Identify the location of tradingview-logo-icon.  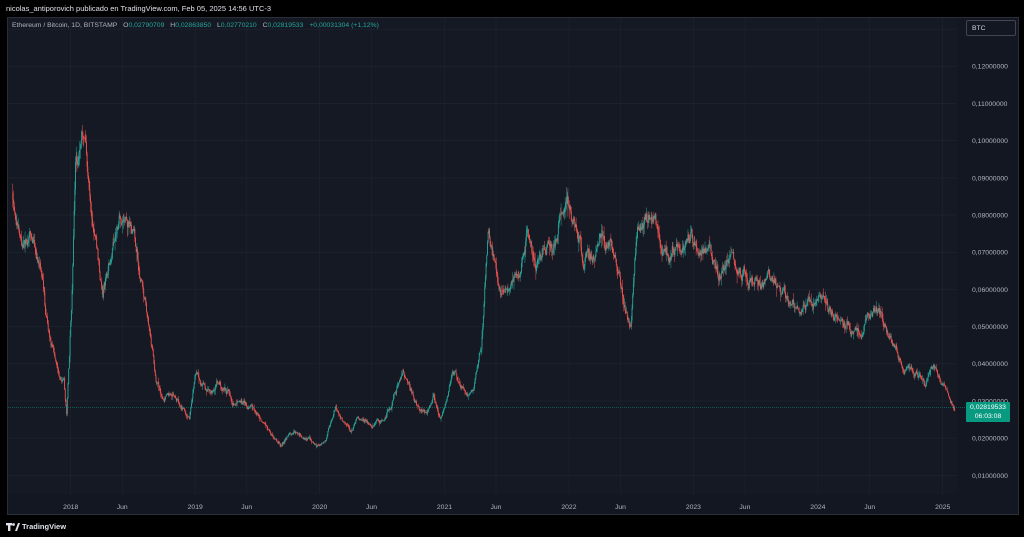
(13, 527).